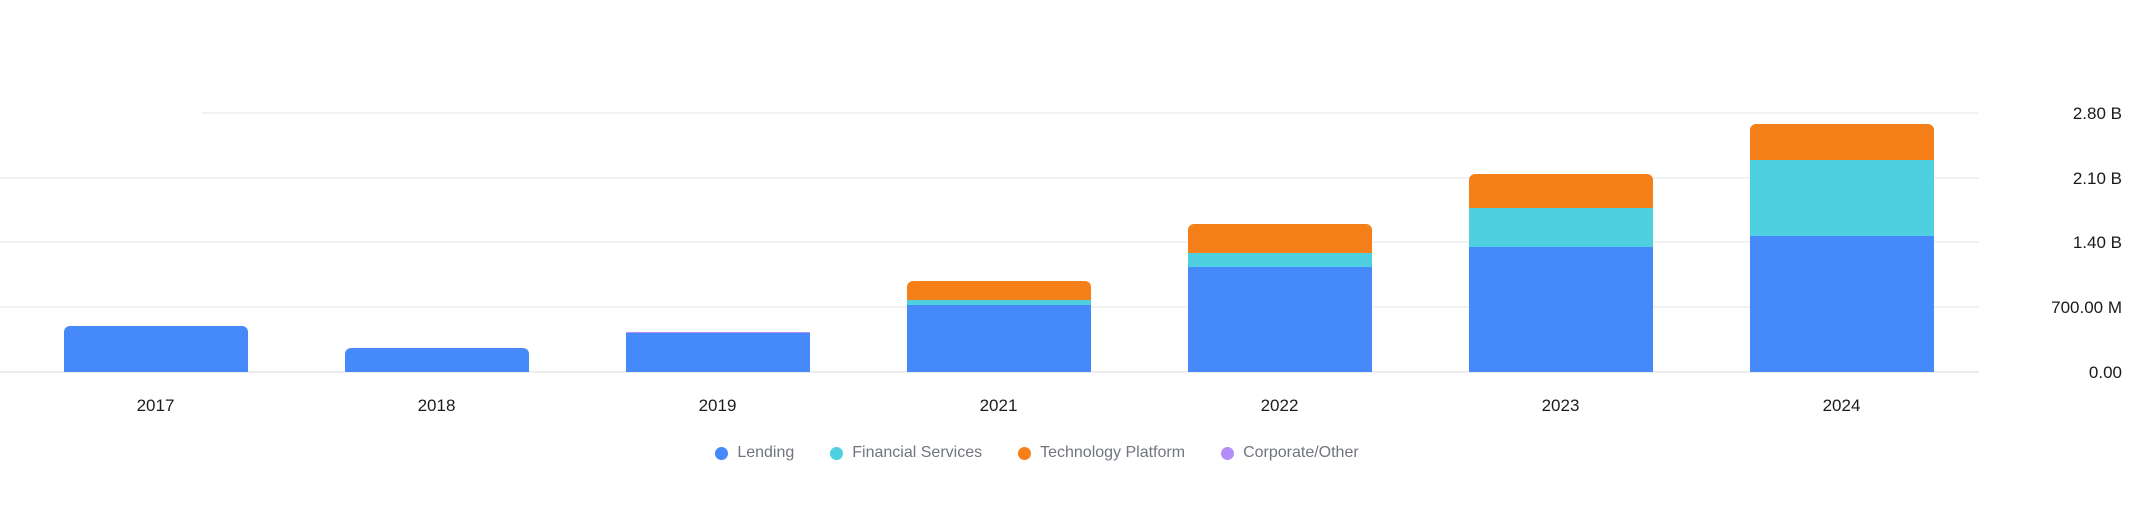  I want to click on bar-segment-2022-financial-services, so click(1279, 260).